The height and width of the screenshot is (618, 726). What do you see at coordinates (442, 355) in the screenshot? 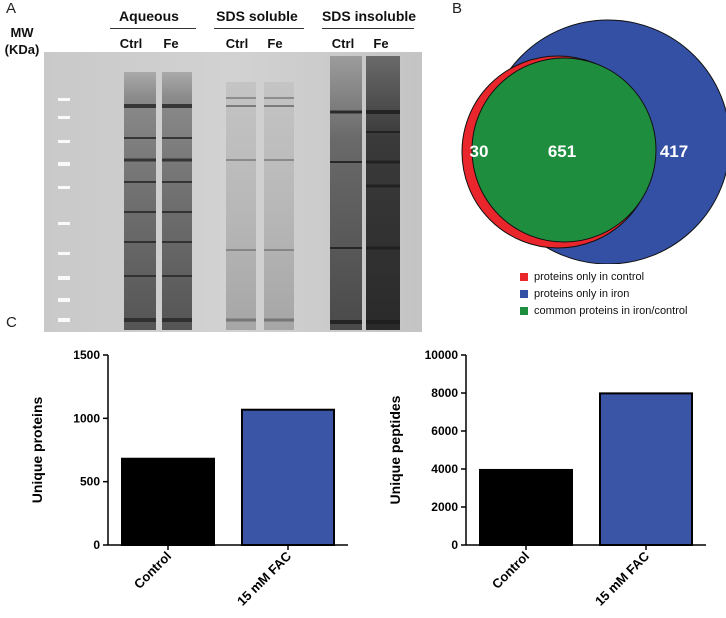
I see `peptides-y-tick-label: 10000` at bounding box center [442, 355].